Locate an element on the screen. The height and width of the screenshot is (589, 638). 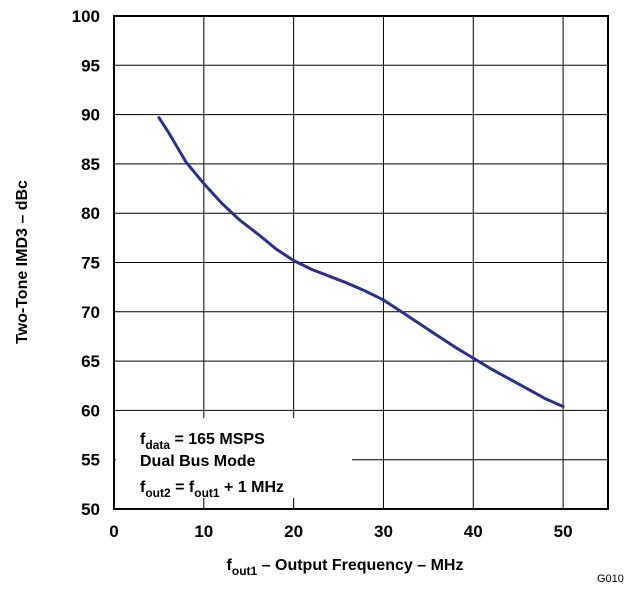
y-axis-label: Two-Tone IMD3 – dBc is located at coordinates (22, 262).